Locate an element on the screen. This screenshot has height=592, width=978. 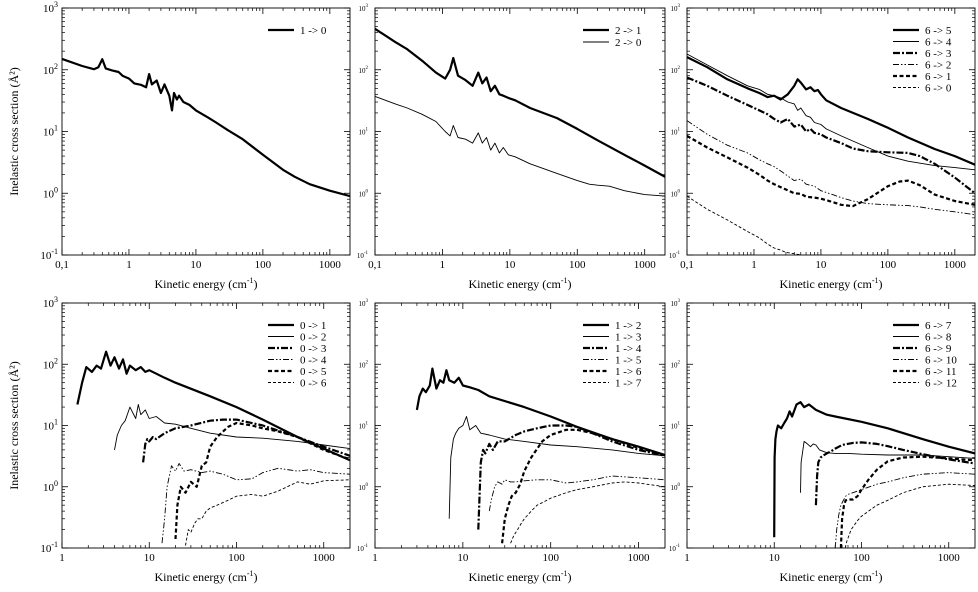
legend-label: 6 -> 4 is located at coordinates (938, 43).